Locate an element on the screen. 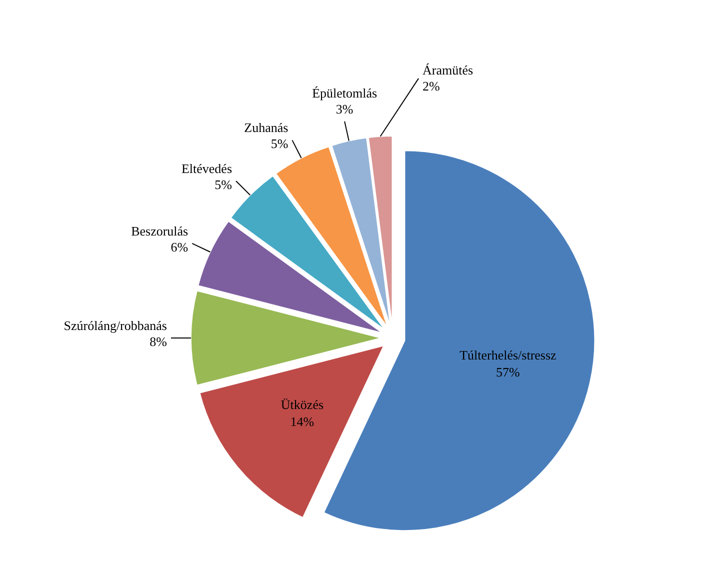 This screenshot has width=721, height=571. slice-label: Áramütés is located at coordinates (448, 70).